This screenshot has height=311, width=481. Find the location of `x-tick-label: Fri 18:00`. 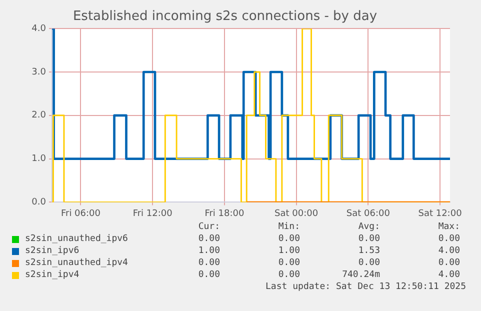

x-tick-label: Fri 18:00 is located at coordinates (224, 213).